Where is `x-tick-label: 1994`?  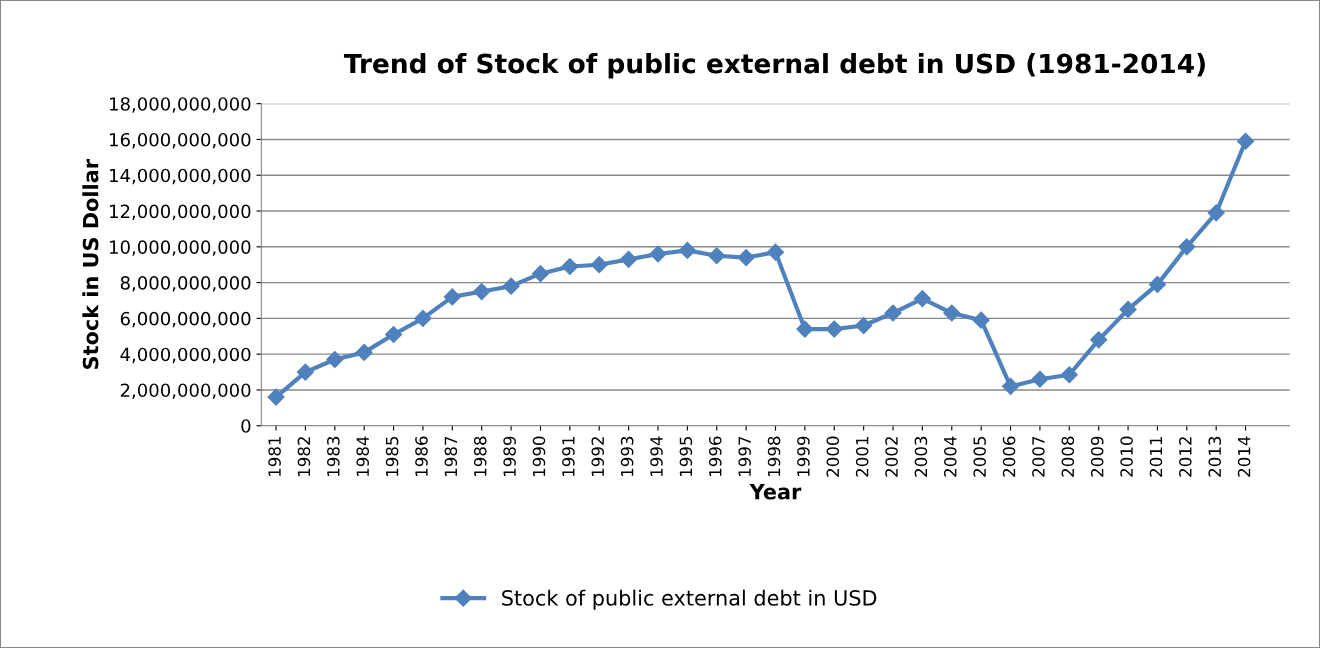 x-tick-label: 1994 is located at coordinates (656, 456).